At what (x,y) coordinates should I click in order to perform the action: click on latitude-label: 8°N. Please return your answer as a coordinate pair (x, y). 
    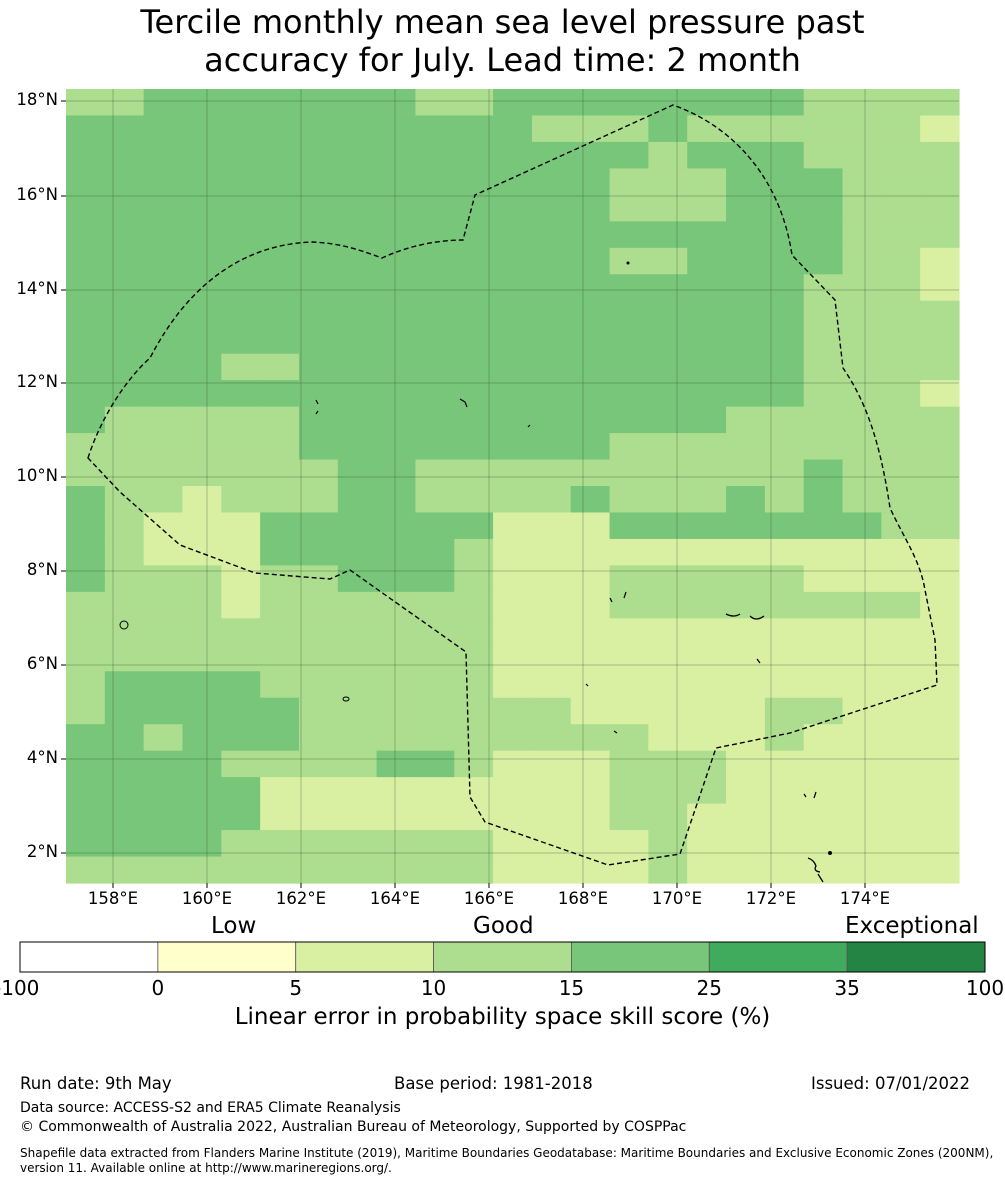
    Looking at the image, I should click on (42, 569).